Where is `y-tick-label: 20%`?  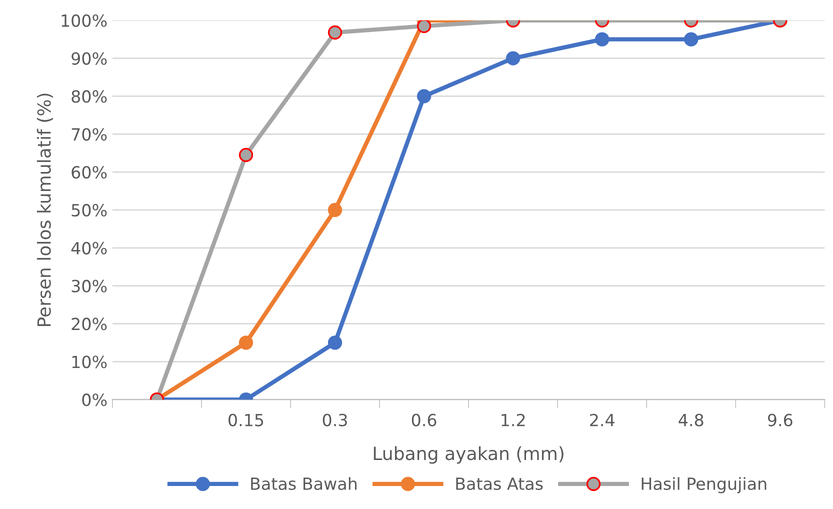
y-tick-label: 20% is located at coordinates (89, 324).